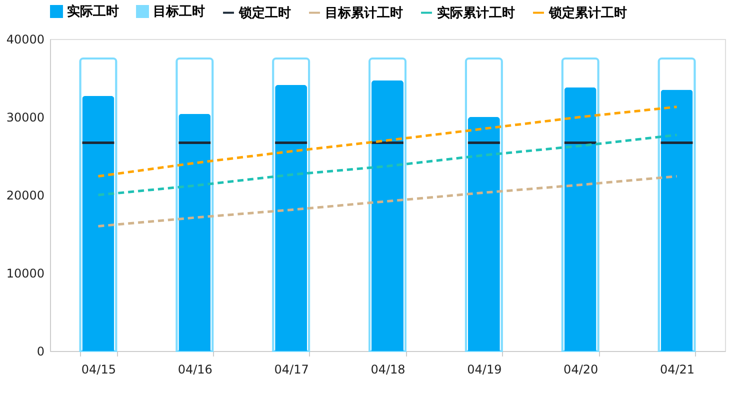  I want to click on y-tick-label: 20000, so click(25, 195).